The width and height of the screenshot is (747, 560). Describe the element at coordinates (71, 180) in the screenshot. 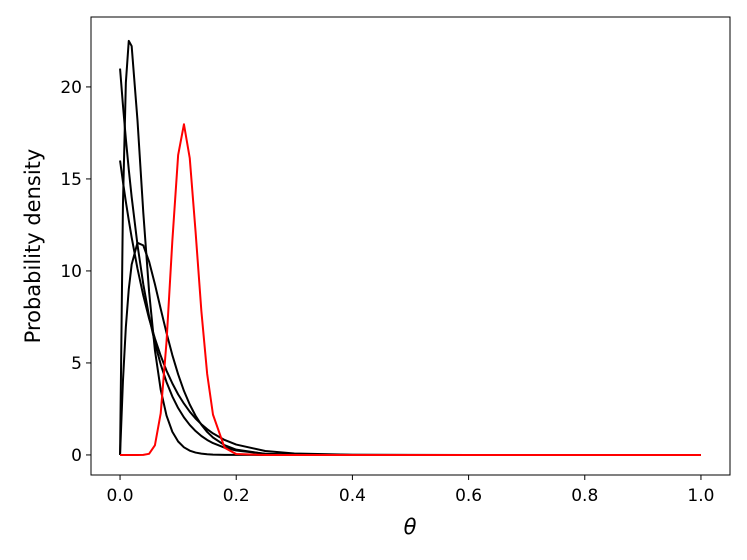

I see `y-tick-label: 15` at that location.